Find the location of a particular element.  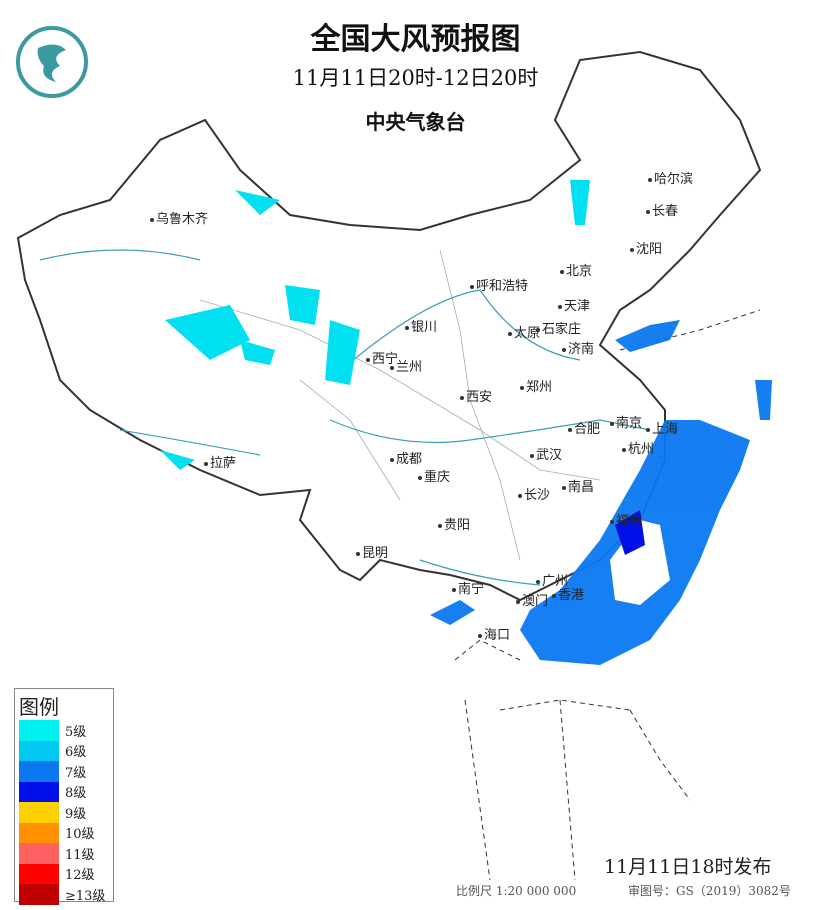

legend-item: 5级 is located at coordinates (64, 730).